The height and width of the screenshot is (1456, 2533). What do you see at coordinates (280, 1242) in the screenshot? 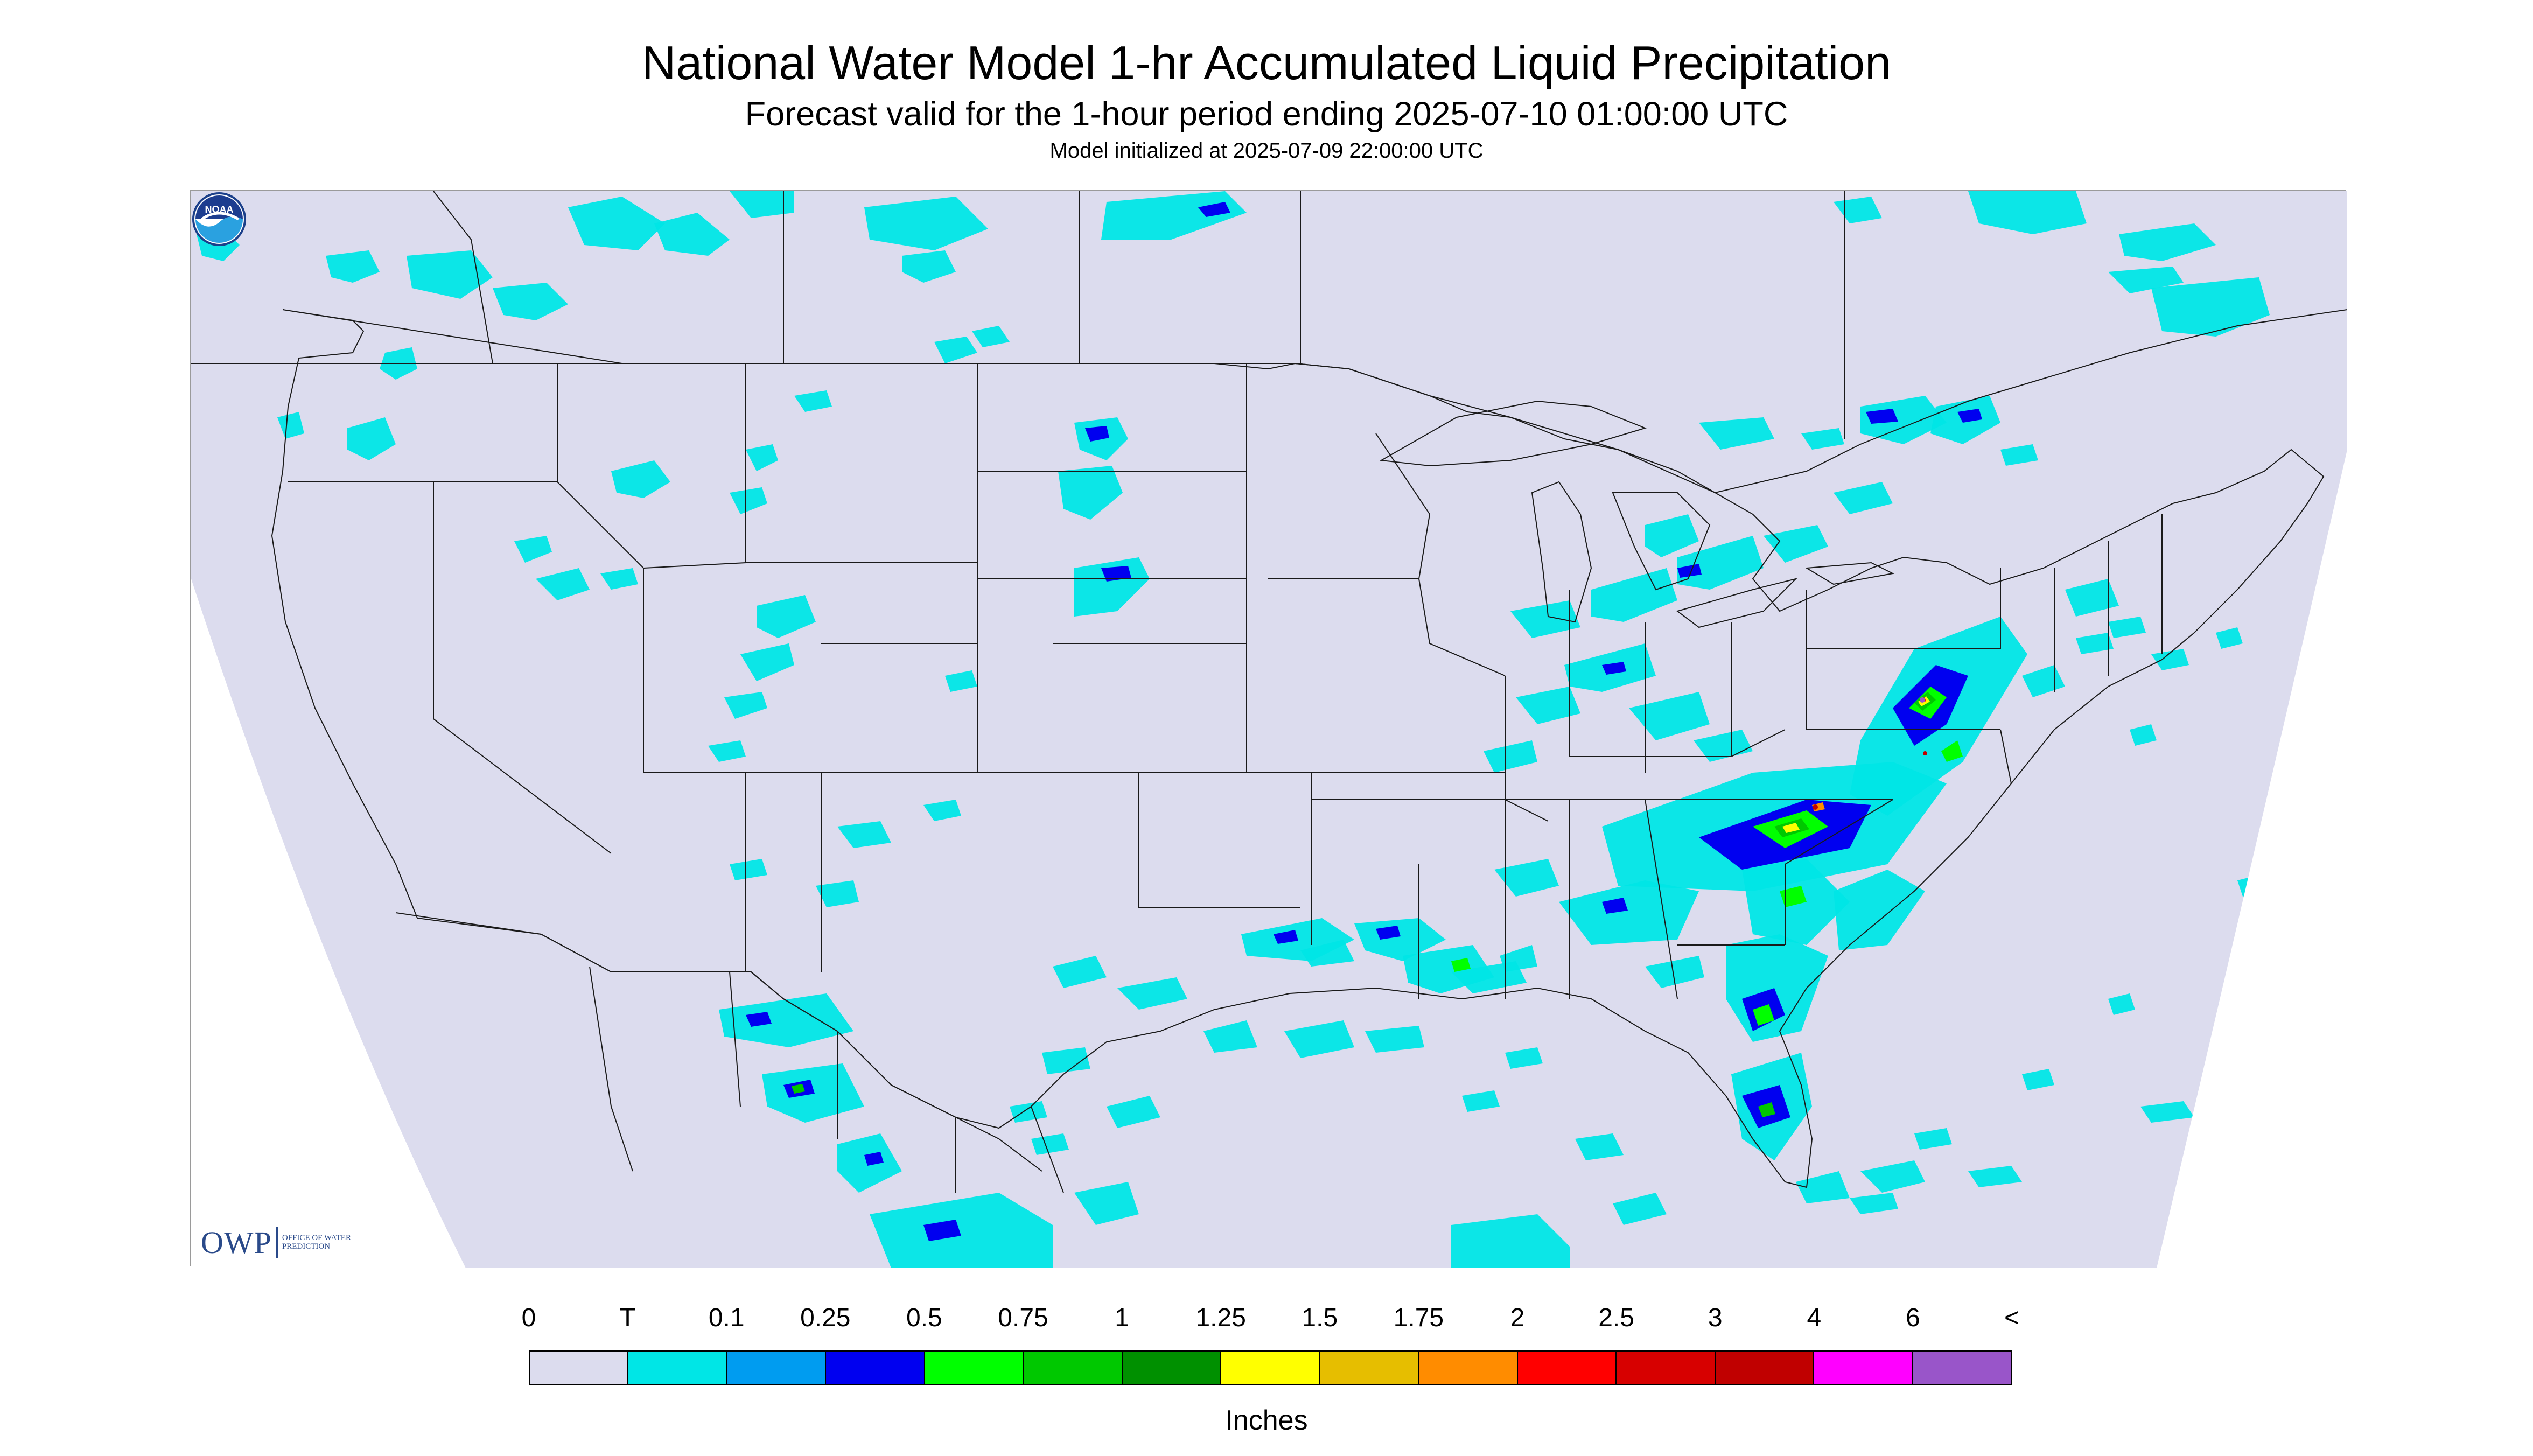
I see `owp-logo: OWP OFFICE OF WATER PREDICTION` at bounding box center [280, 1242].